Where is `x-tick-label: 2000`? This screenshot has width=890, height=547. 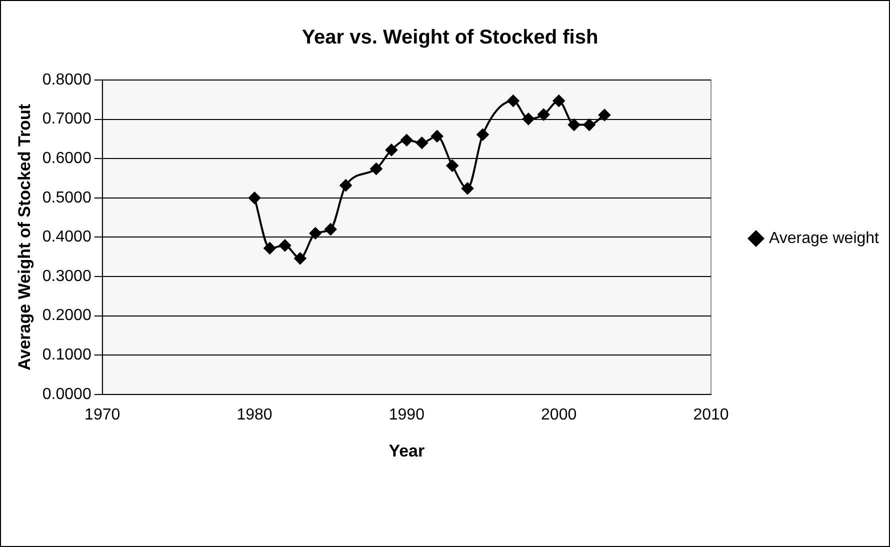 x-tick-label: 2000 is located at coordinates (559, 415).